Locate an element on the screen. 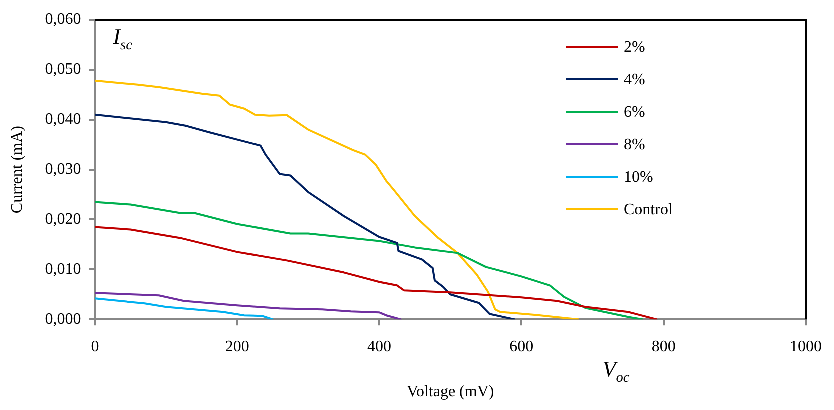  y-tick-label: 0,010 is located at coordinates (63, 269).